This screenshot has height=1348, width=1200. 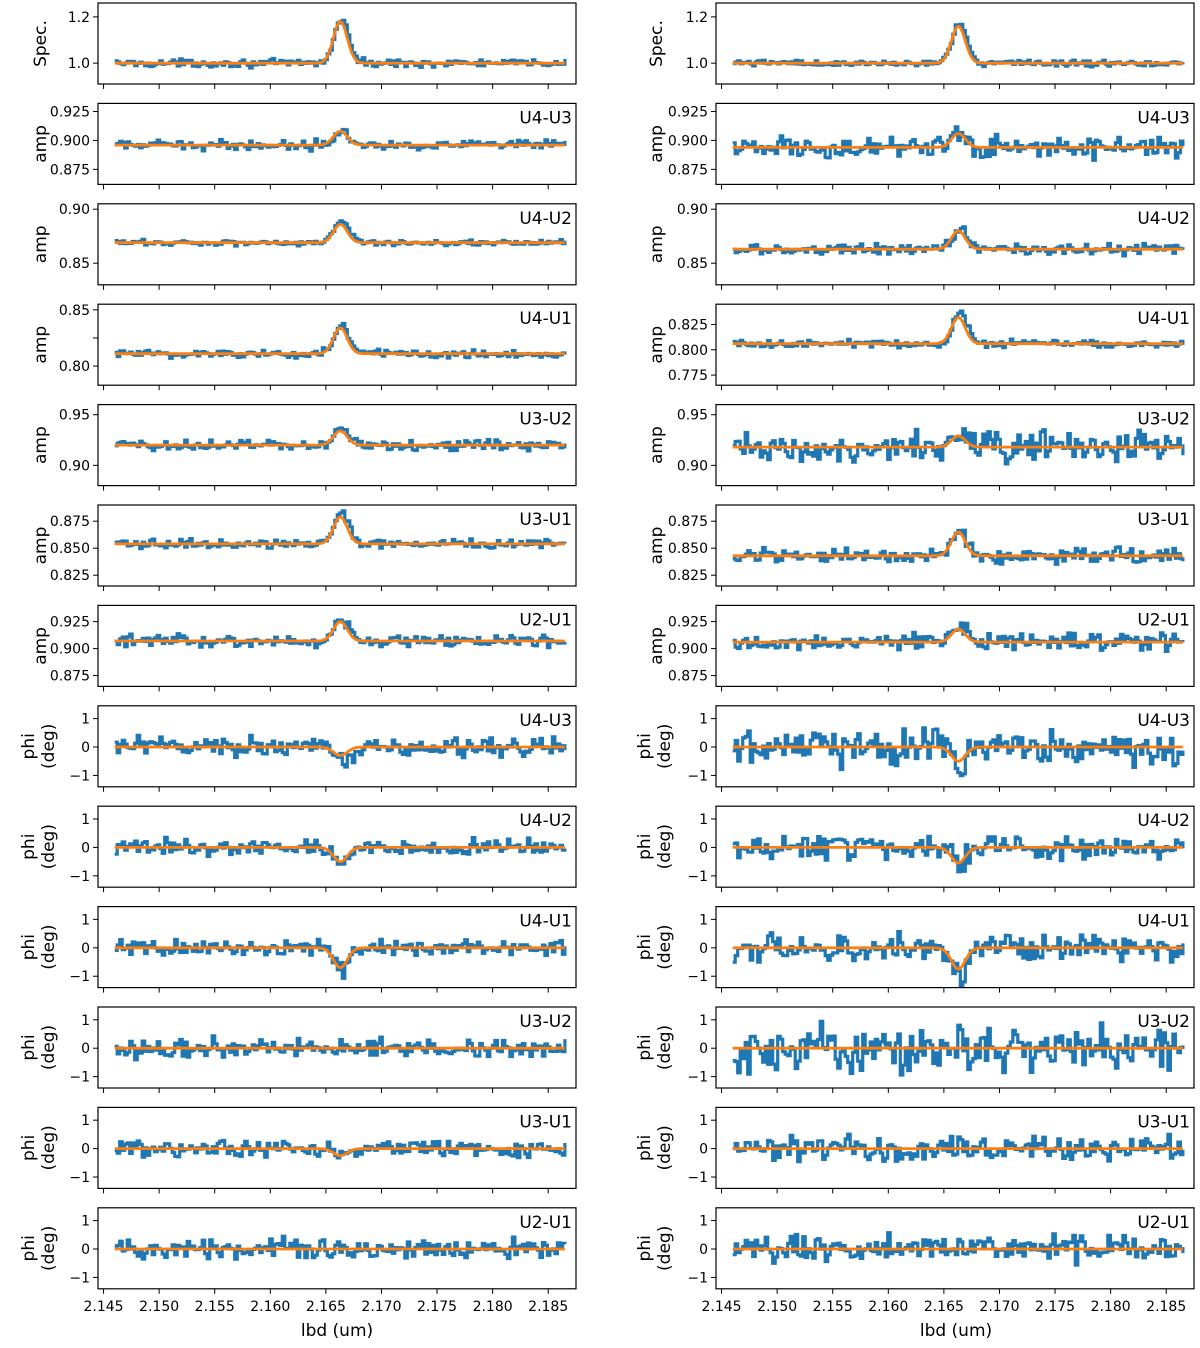 I want to click on x-axis-label-right: lbd (um), so click(x=956, y=1331).